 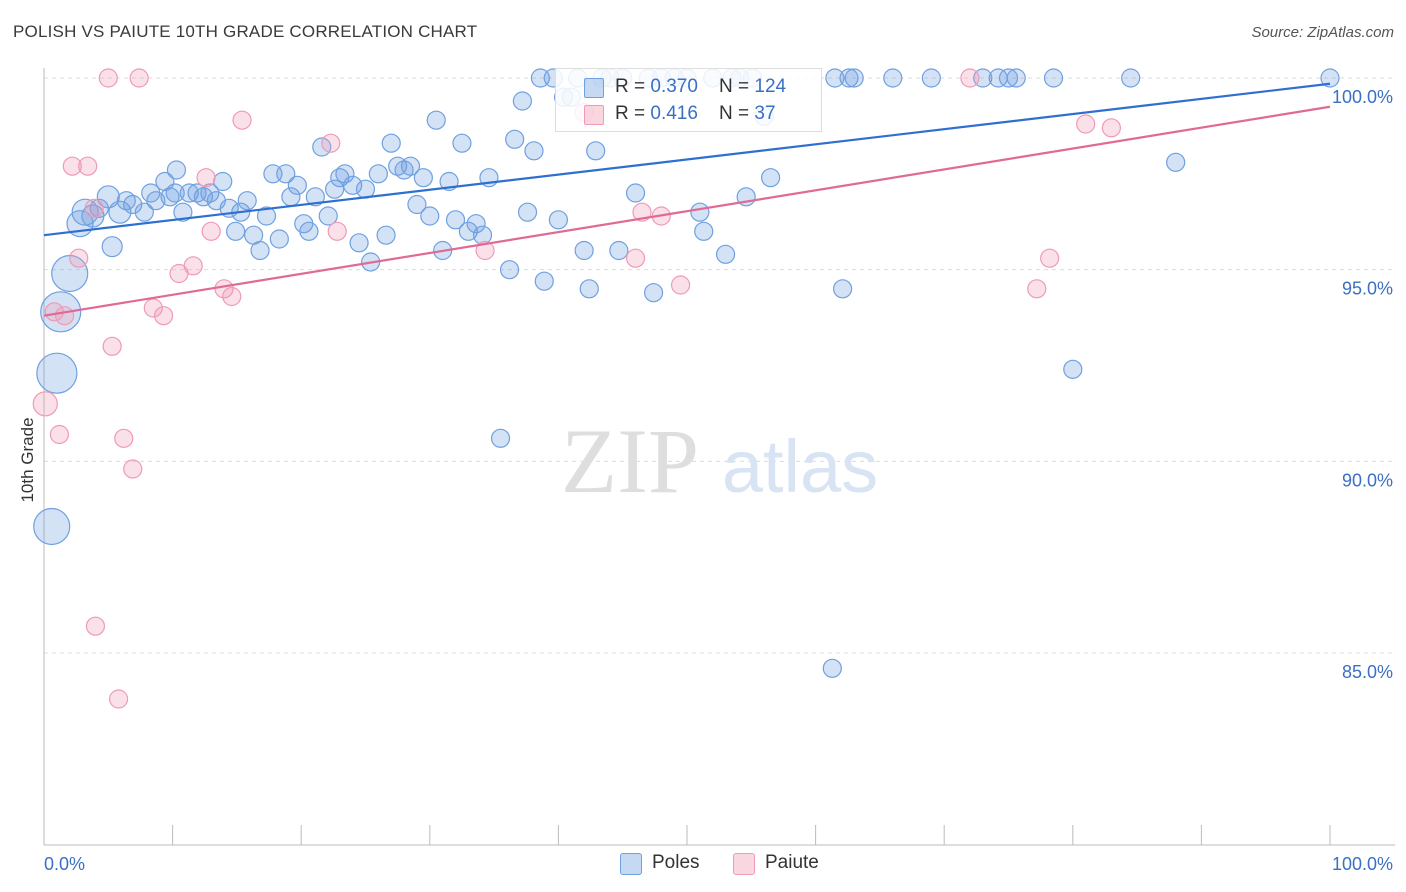 What do you see at coordinates (594, 88) in the screenshot?
I see `legend-swatch-poles` at bounding box center [594, 88].